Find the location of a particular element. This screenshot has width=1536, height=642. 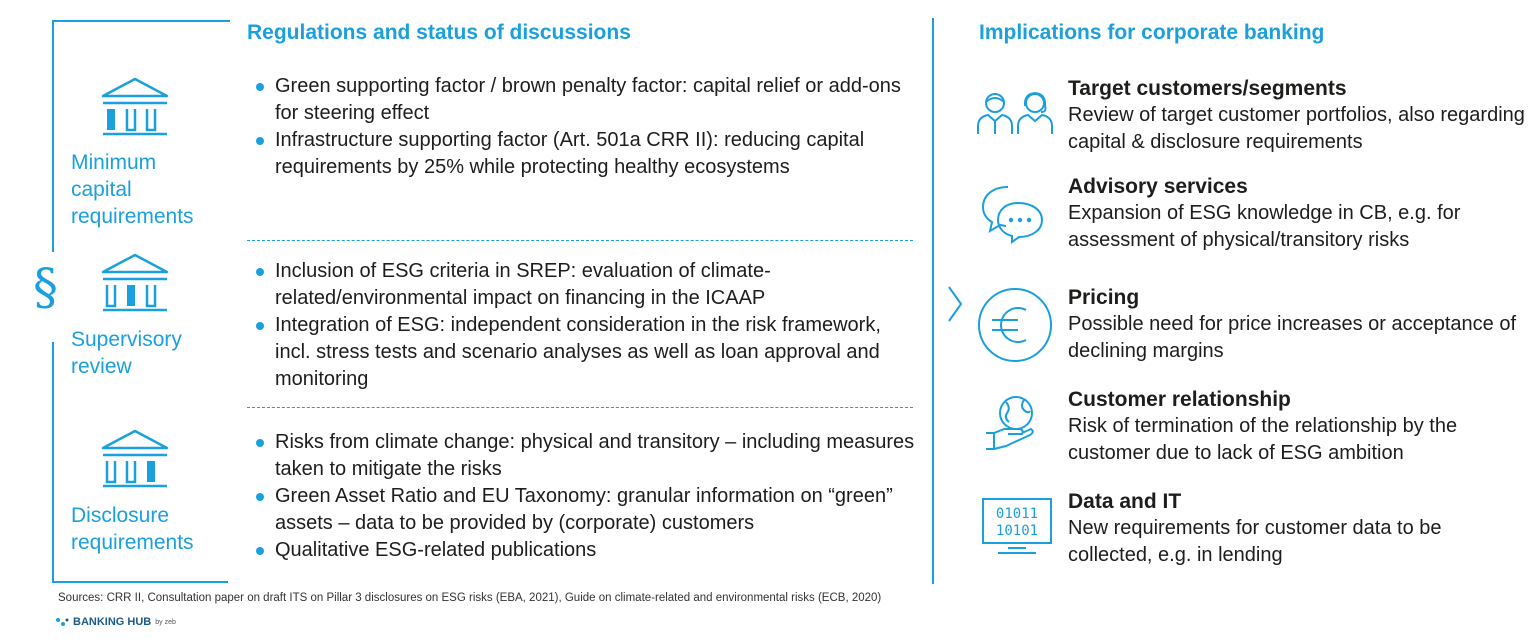

binary-line: 01011 is located at coordinates (1017, 514).